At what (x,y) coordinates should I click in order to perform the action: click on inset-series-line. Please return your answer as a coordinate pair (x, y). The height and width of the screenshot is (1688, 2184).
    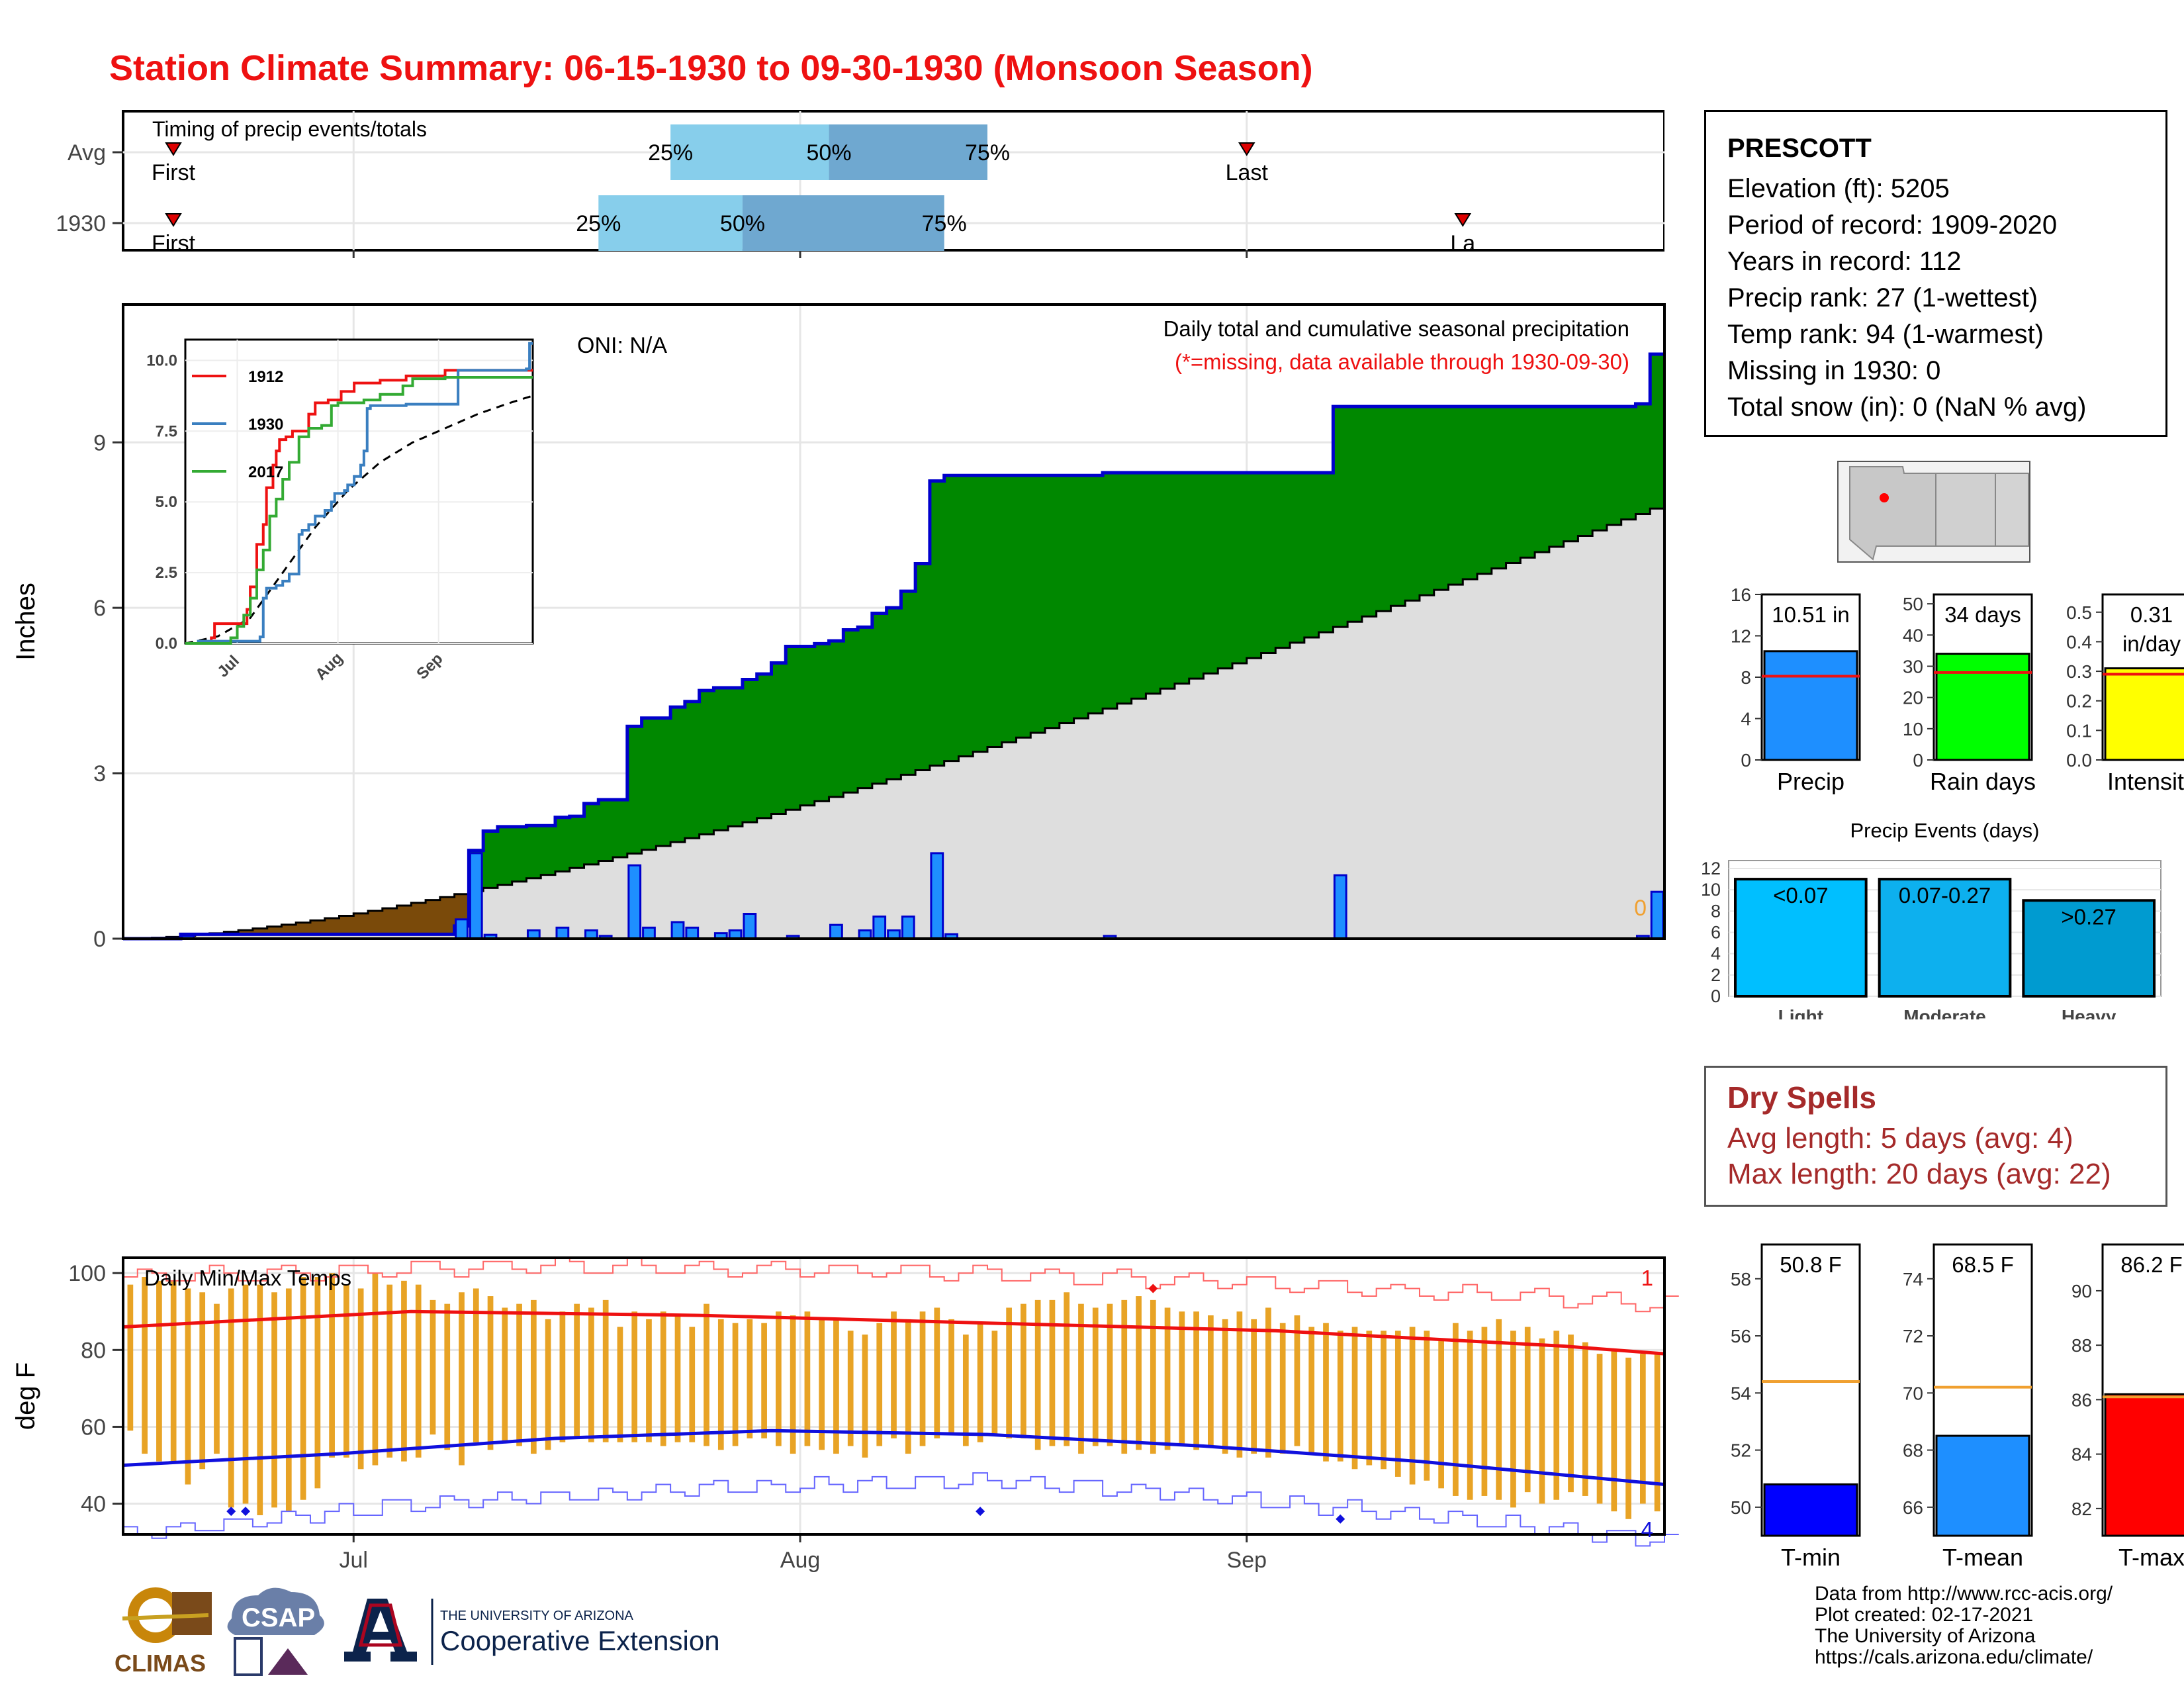
    Looking at the image, I should click on (359, 510).